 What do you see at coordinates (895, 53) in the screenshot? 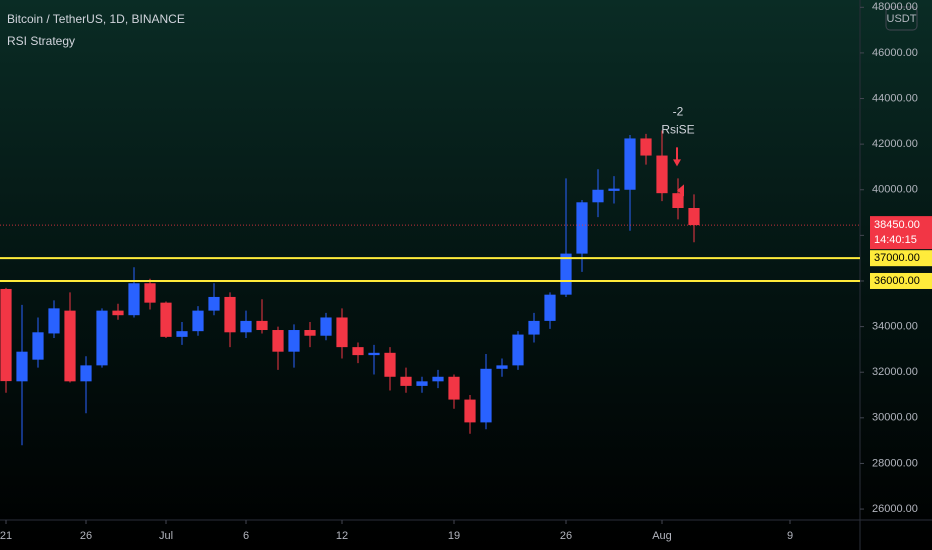
I see `y-tick-label: 46000.00` at bounding box center [895, 53].